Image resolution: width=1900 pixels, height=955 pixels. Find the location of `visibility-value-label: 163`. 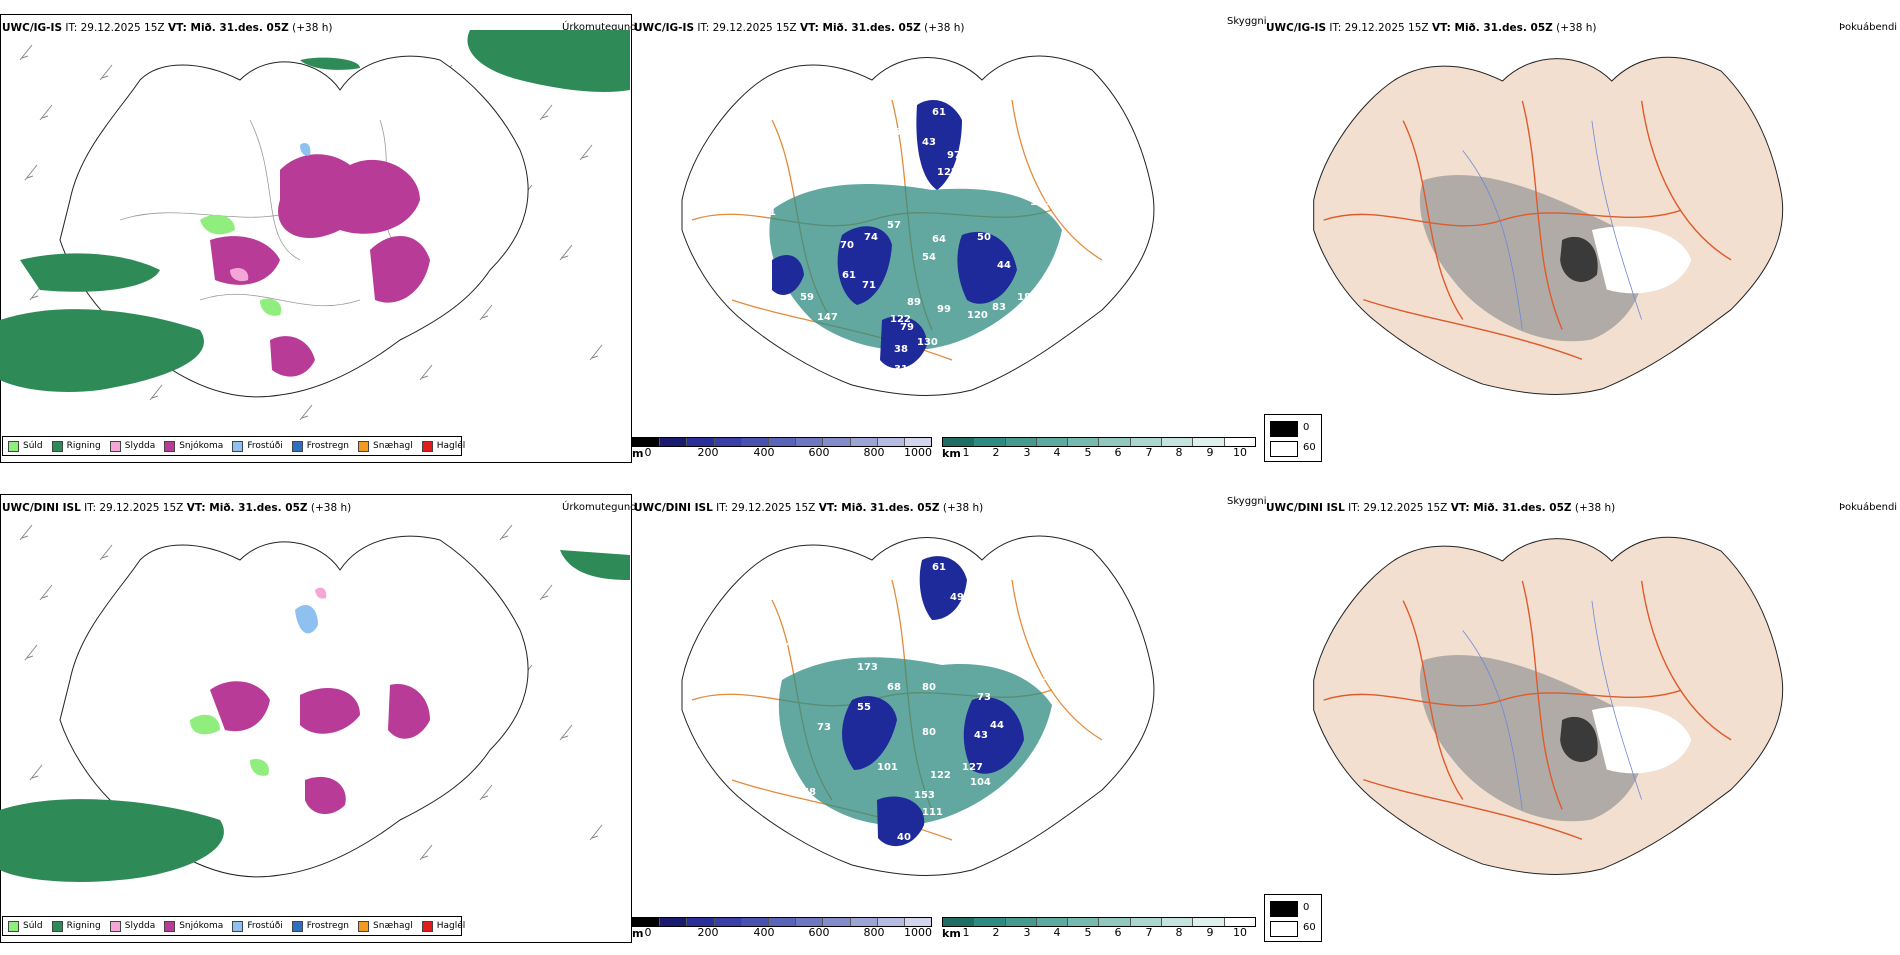

visibility-value-label: 163 is located at coordinates (1040, 202).